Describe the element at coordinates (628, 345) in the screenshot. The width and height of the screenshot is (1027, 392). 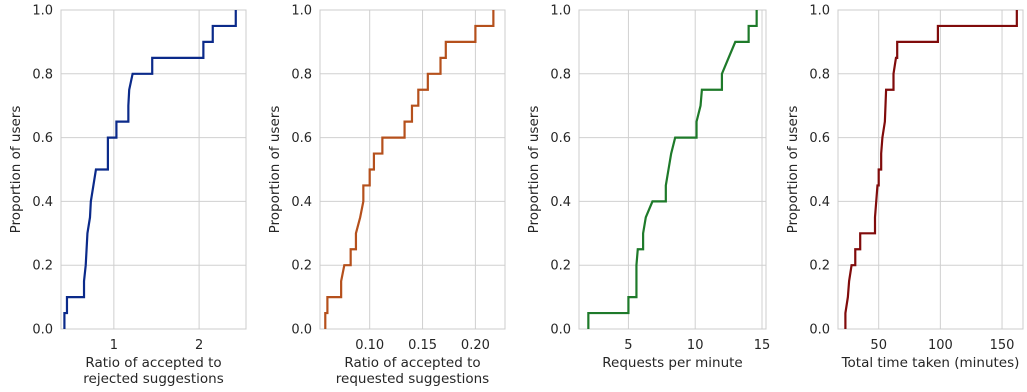
I see `x-tick-label-0: 5` at that location.